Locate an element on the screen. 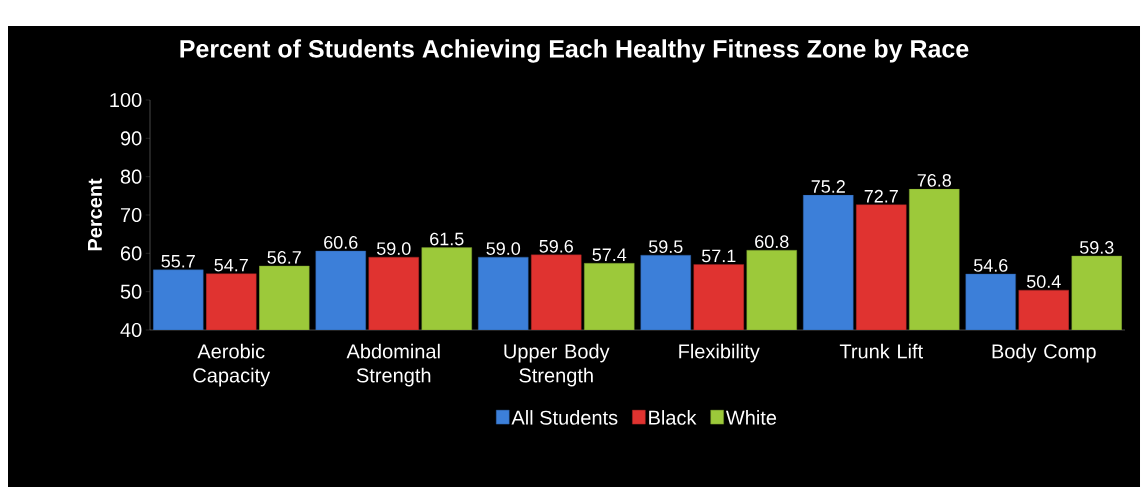  x-tick-label: Aerobic Capacity is located at coordinates (232, 365).